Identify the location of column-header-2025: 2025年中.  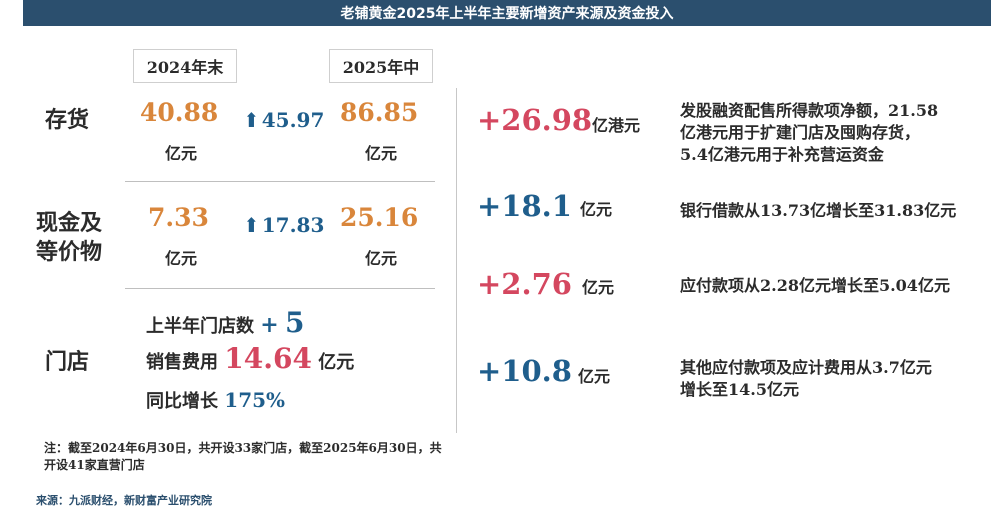
(381, 66).